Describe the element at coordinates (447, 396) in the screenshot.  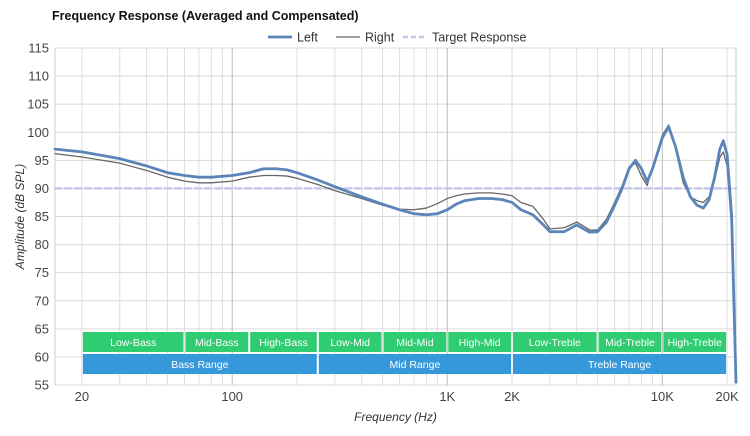
I see `x-tick-label: 1K` at that location.